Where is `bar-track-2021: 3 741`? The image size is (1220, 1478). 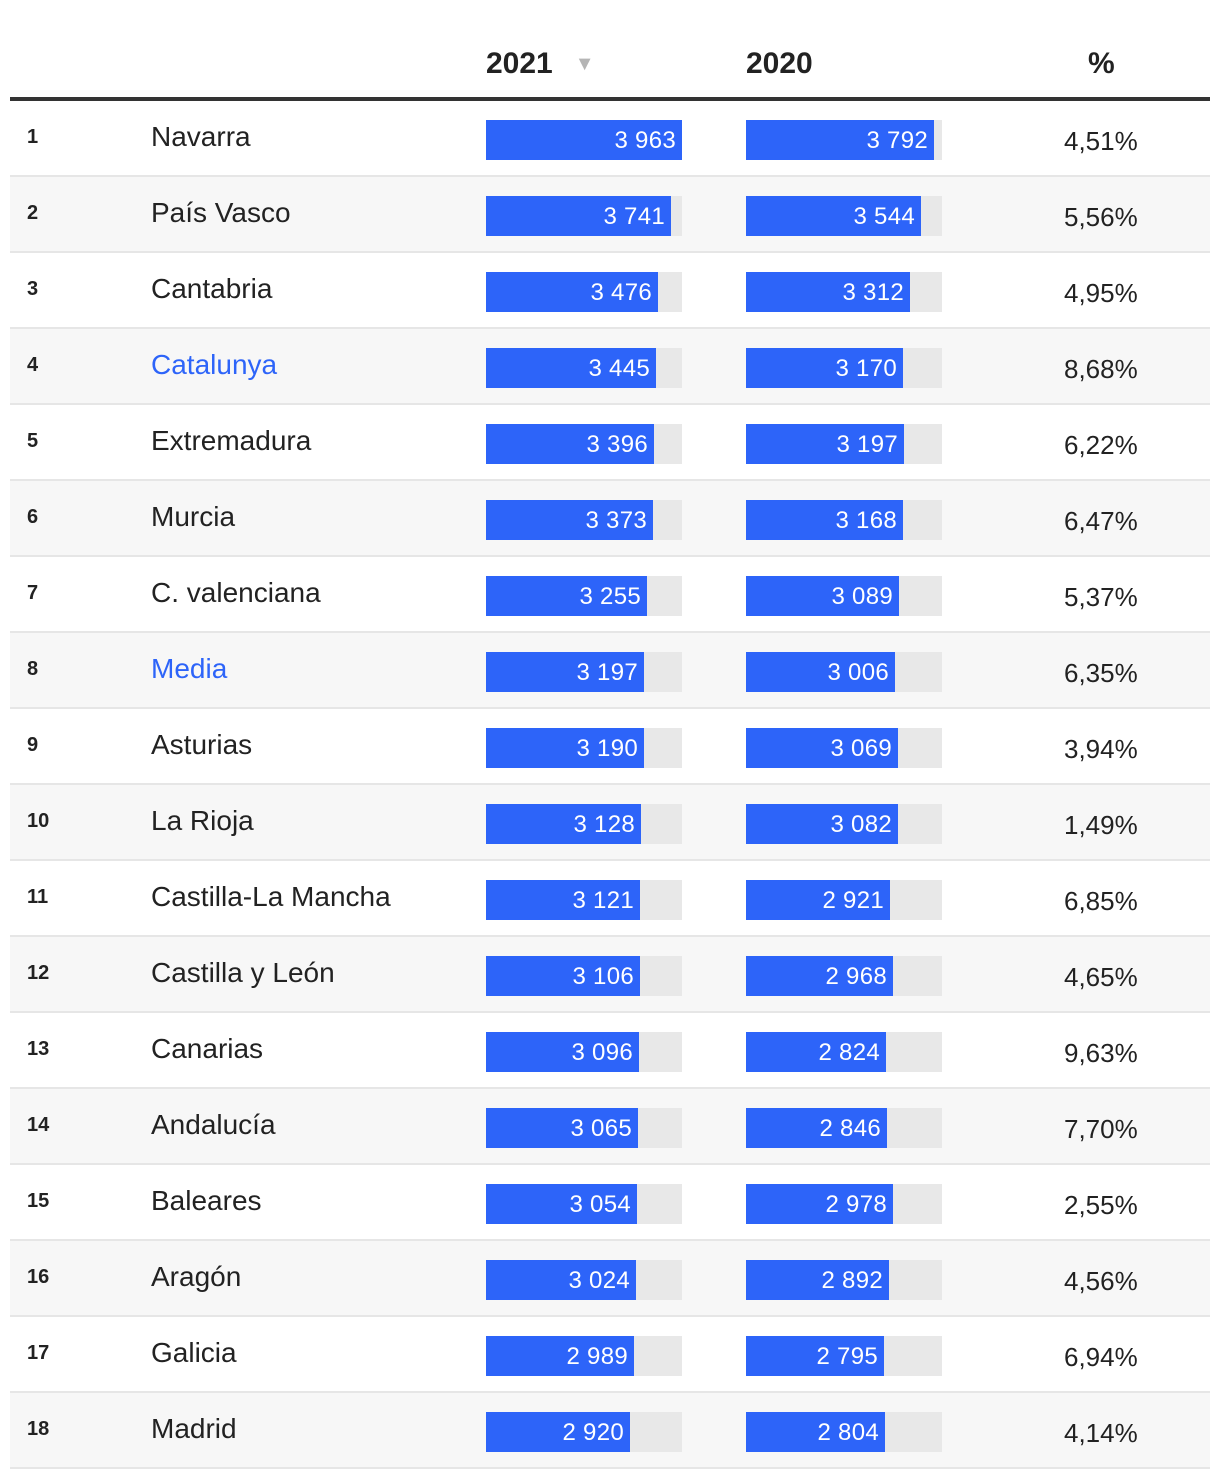
bar-track-2021: 3 741 is located at coordinates (584, 216).